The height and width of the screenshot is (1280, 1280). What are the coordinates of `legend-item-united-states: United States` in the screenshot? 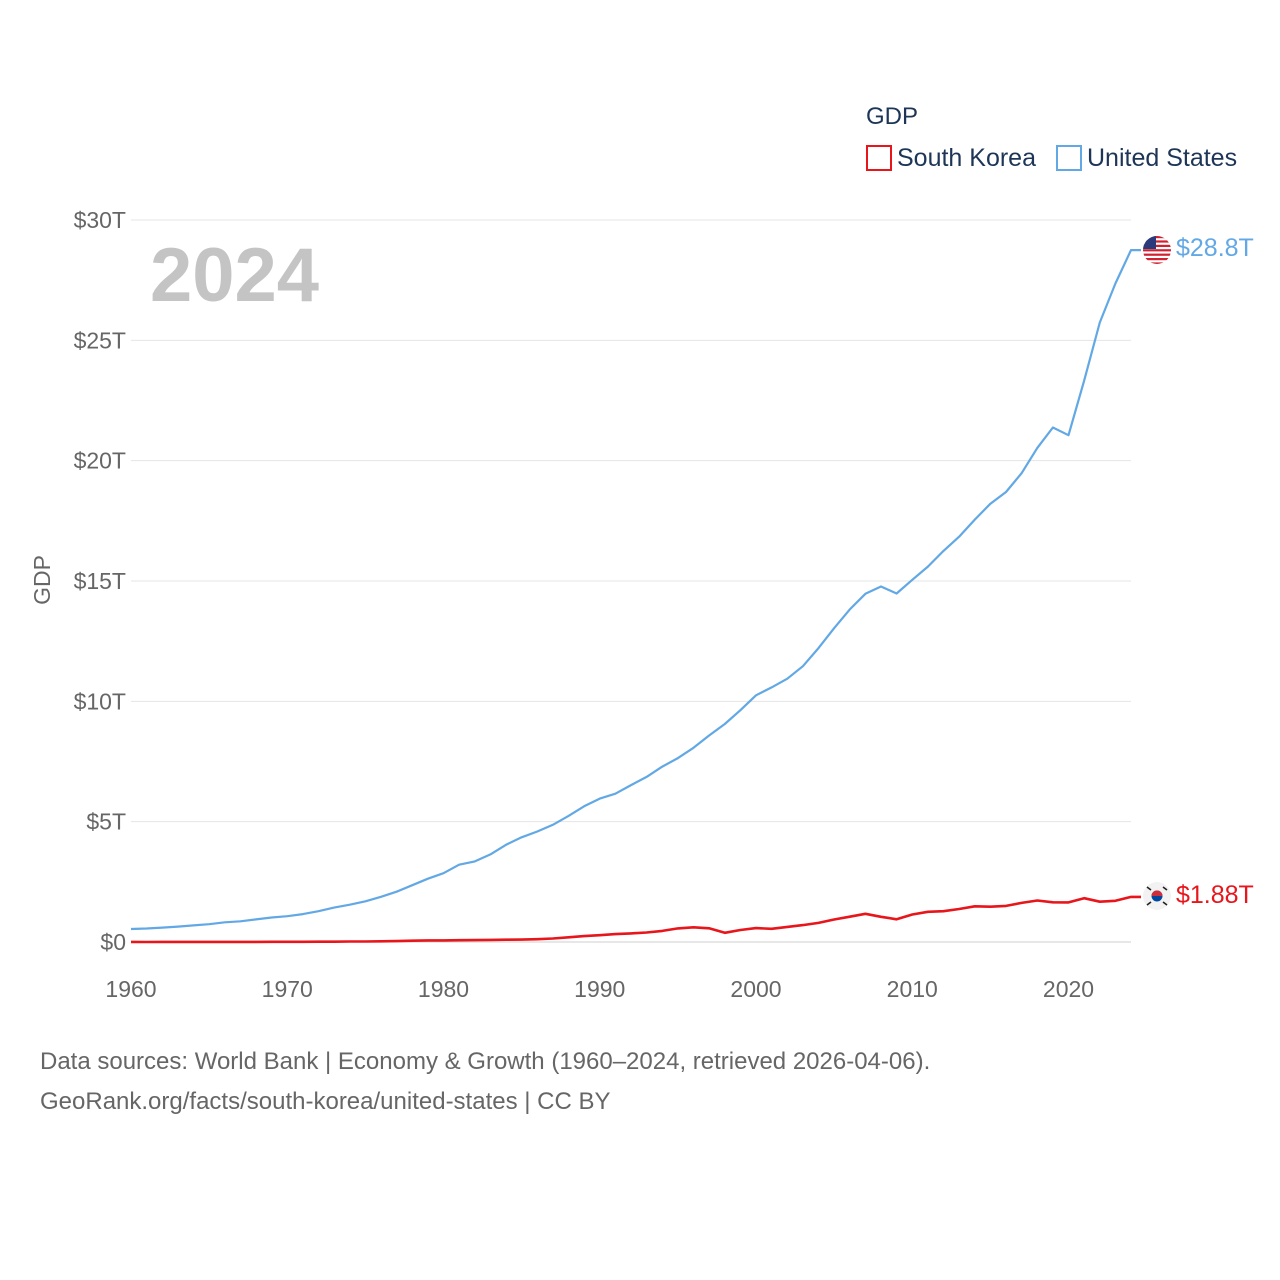 It's located at (1146, 158).